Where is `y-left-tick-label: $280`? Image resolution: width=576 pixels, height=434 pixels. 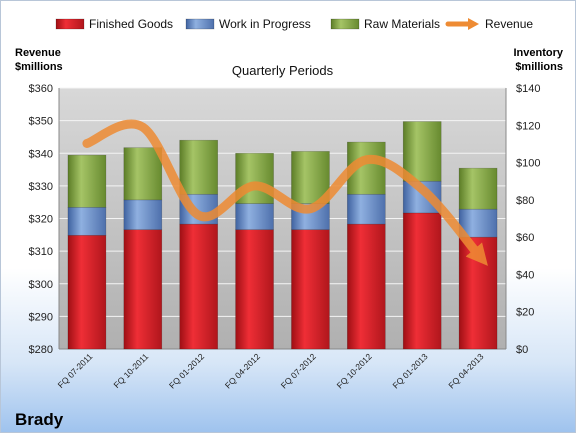
y-left-tick-label: $280 is located at coordinates (41, 350).